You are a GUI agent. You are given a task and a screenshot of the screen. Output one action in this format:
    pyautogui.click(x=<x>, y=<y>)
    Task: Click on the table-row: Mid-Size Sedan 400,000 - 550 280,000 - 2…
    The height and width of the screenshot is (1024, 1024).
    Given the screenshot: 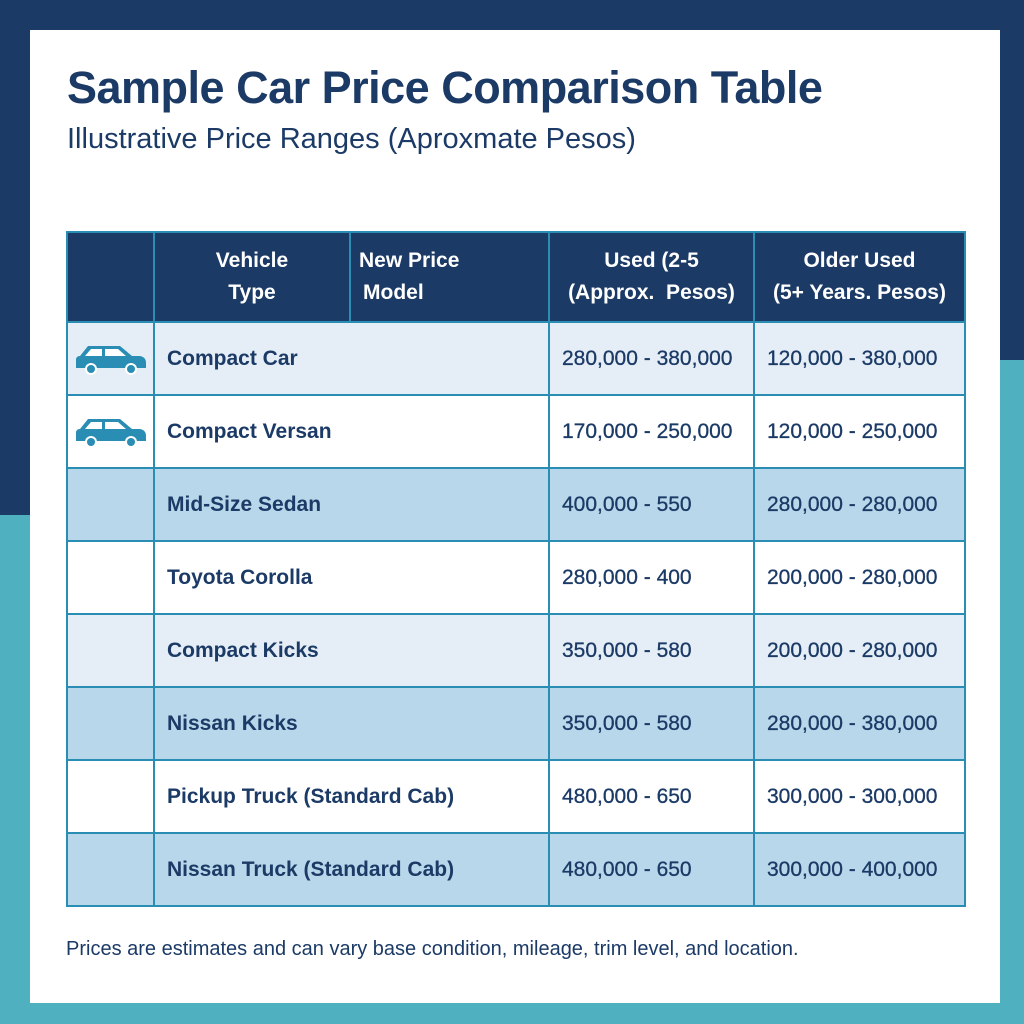 What is the action you would take?
    pyautogui.click(x=516, y=504)
    